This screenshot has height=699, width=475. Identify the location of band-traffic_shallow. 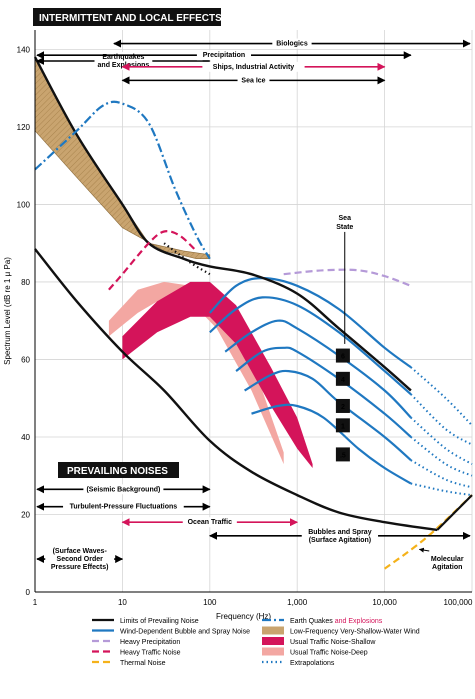
(217, 374).